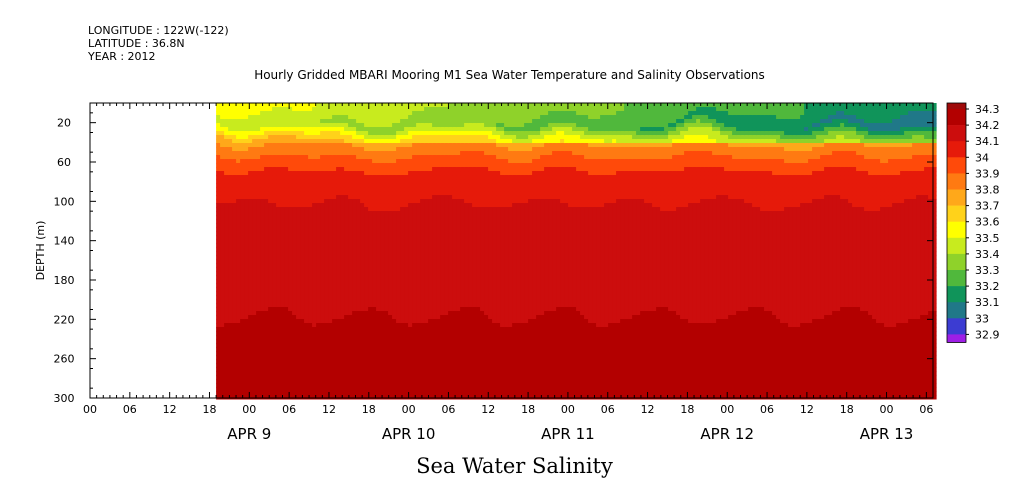  I want to click on latitude-label: LATITUDE : 36.8N, so click(136, 43).